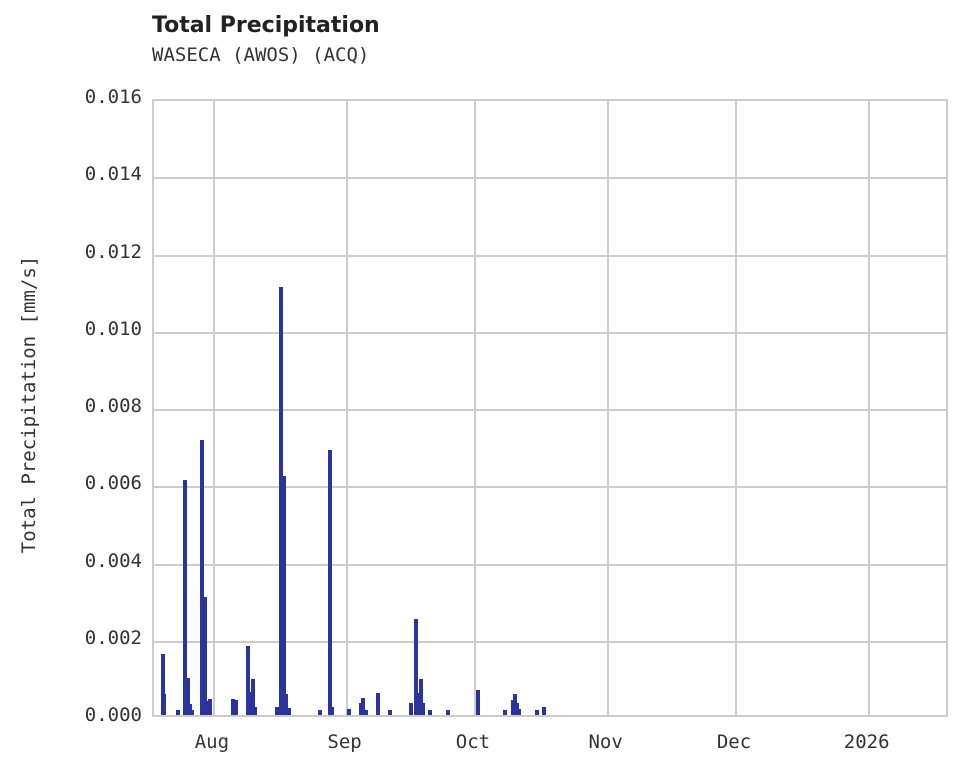 This screenshot has height=780, width=980. I want to click on chart-subtitle: WASECA (AWOS) (ACQ), so click(261, 55).